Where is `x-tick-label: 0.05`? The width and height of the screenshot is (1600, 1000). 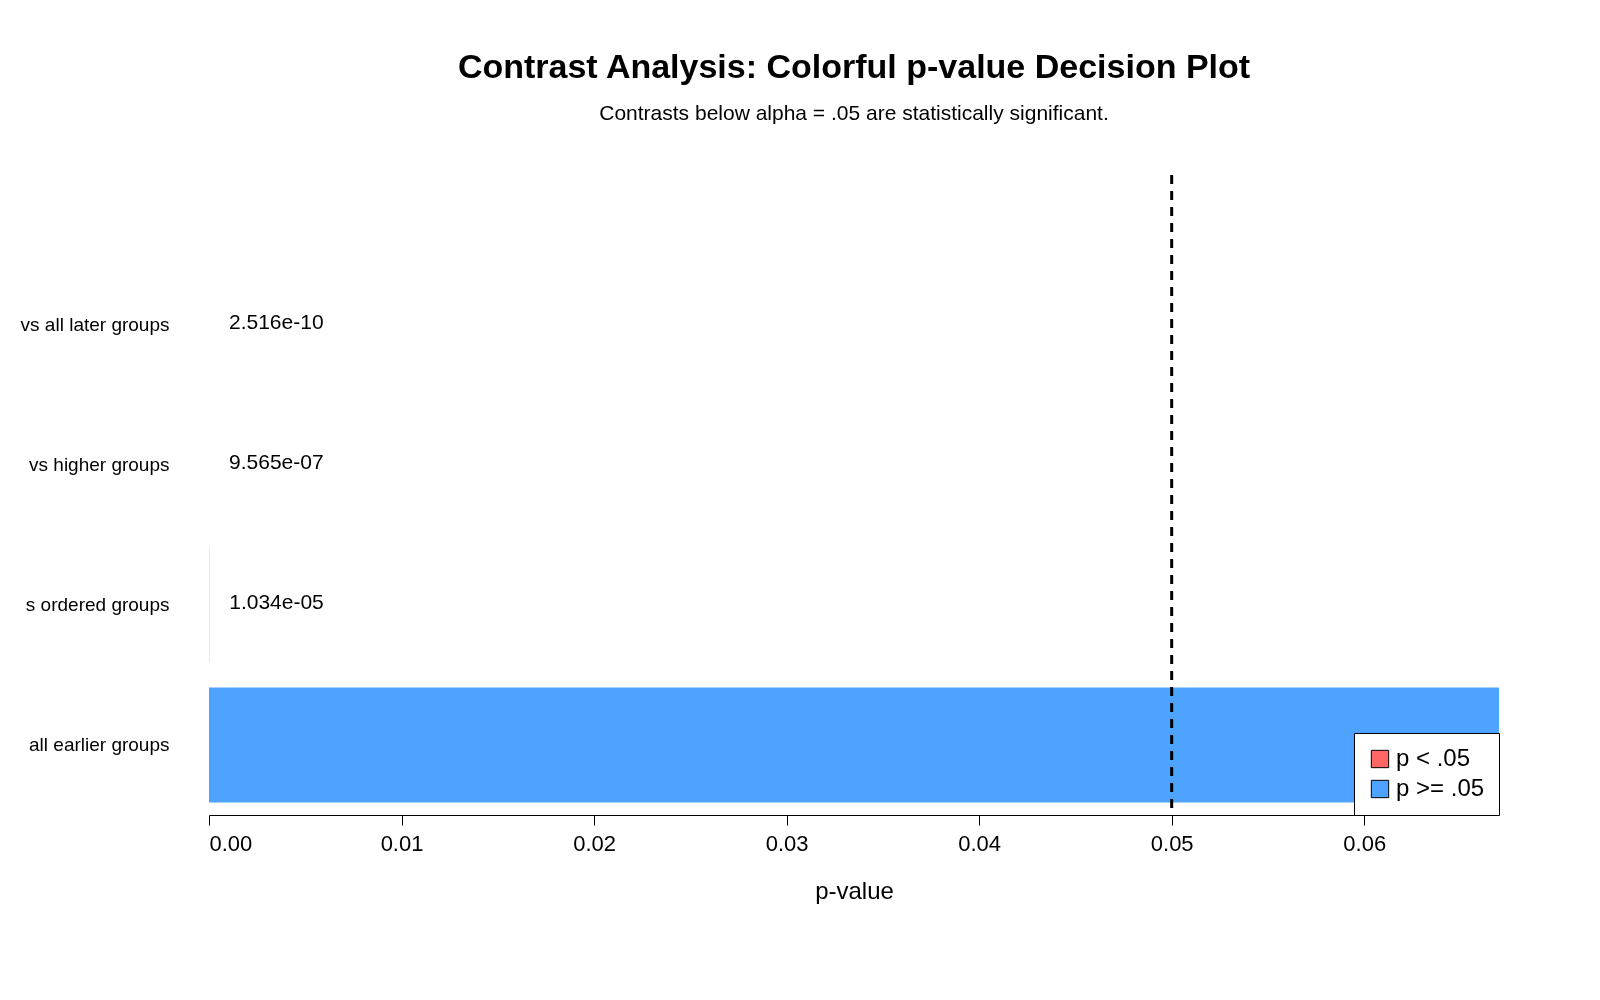
x-tick-label: 0.05 is located at coordinates (1172, 843).